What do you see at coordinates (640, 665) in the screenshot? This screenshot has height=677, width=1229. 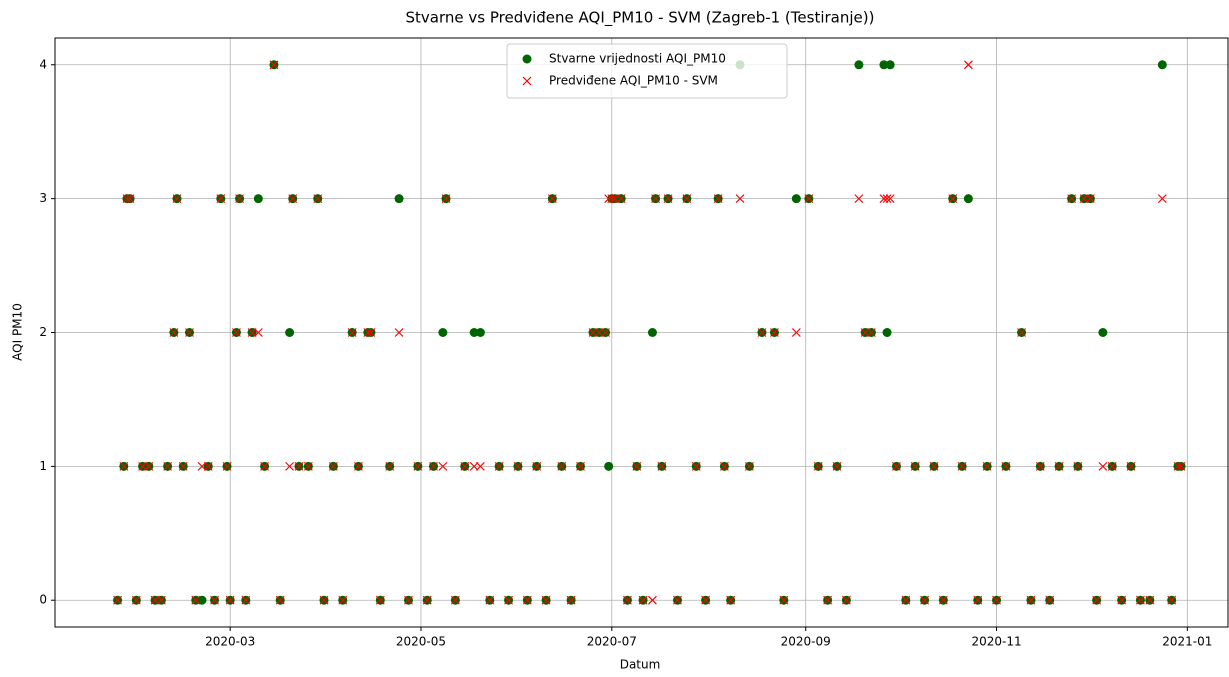 I see `x-axis-label: Datum` at bounding box center [640, 665].